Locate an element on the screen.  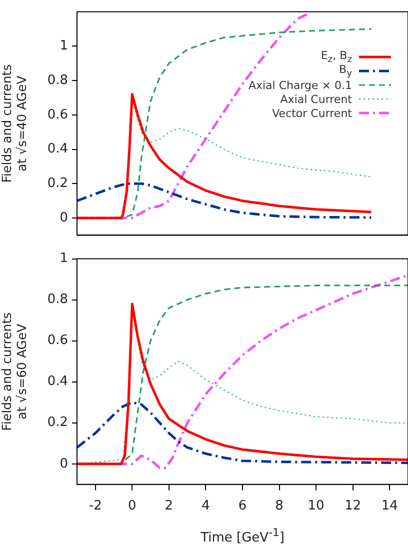
x-tick-label: 6 is located at coordinates (242, 506).